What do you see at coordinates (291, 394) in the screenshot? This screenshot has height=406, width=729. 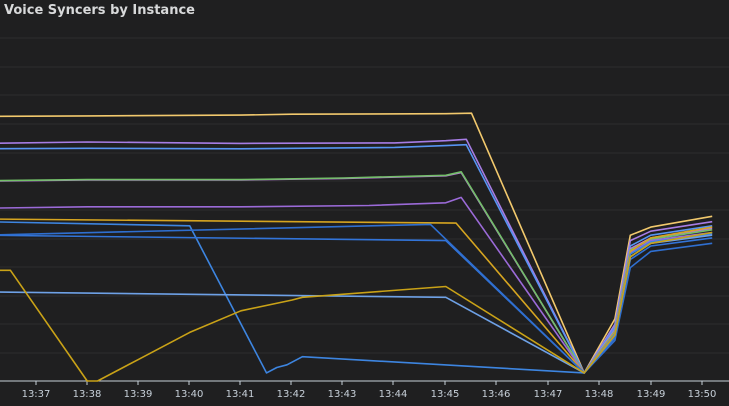 I see `x-tick-label: 13:42` at bounding box center [291, 394].